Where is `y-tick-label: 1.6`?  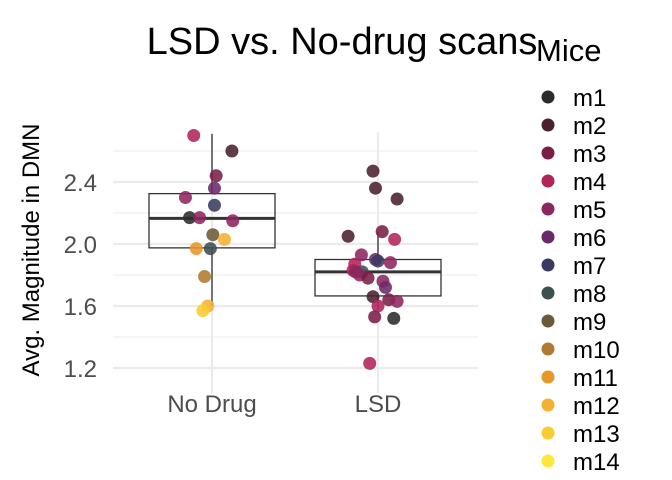
y-tick-label: 1.6 is located at coordinates (80, 307).